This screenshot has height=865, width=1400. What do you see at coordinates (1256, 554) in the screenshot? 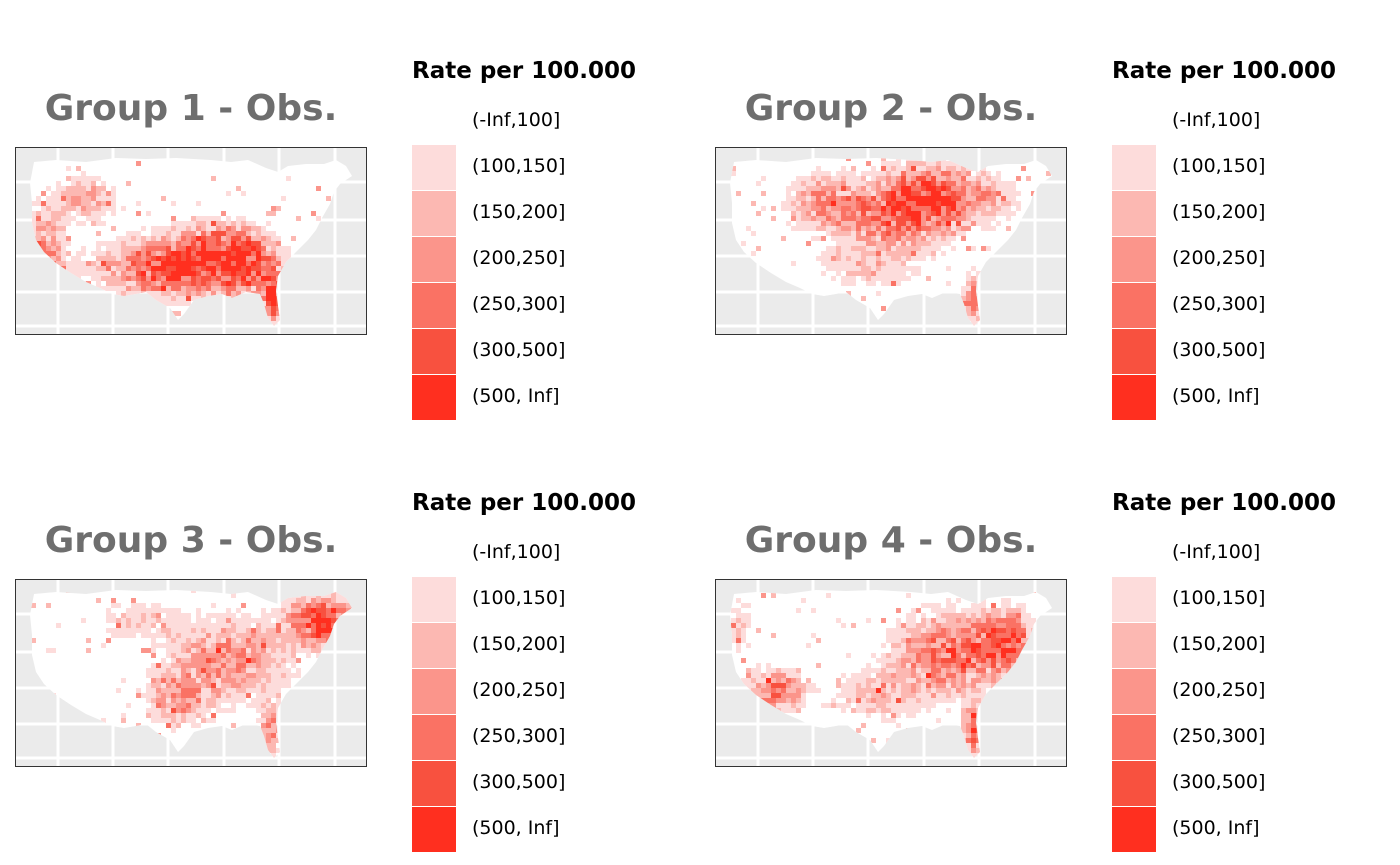
I see `legend-key: (-Inf,100]` at bounding box center [1256, 554].